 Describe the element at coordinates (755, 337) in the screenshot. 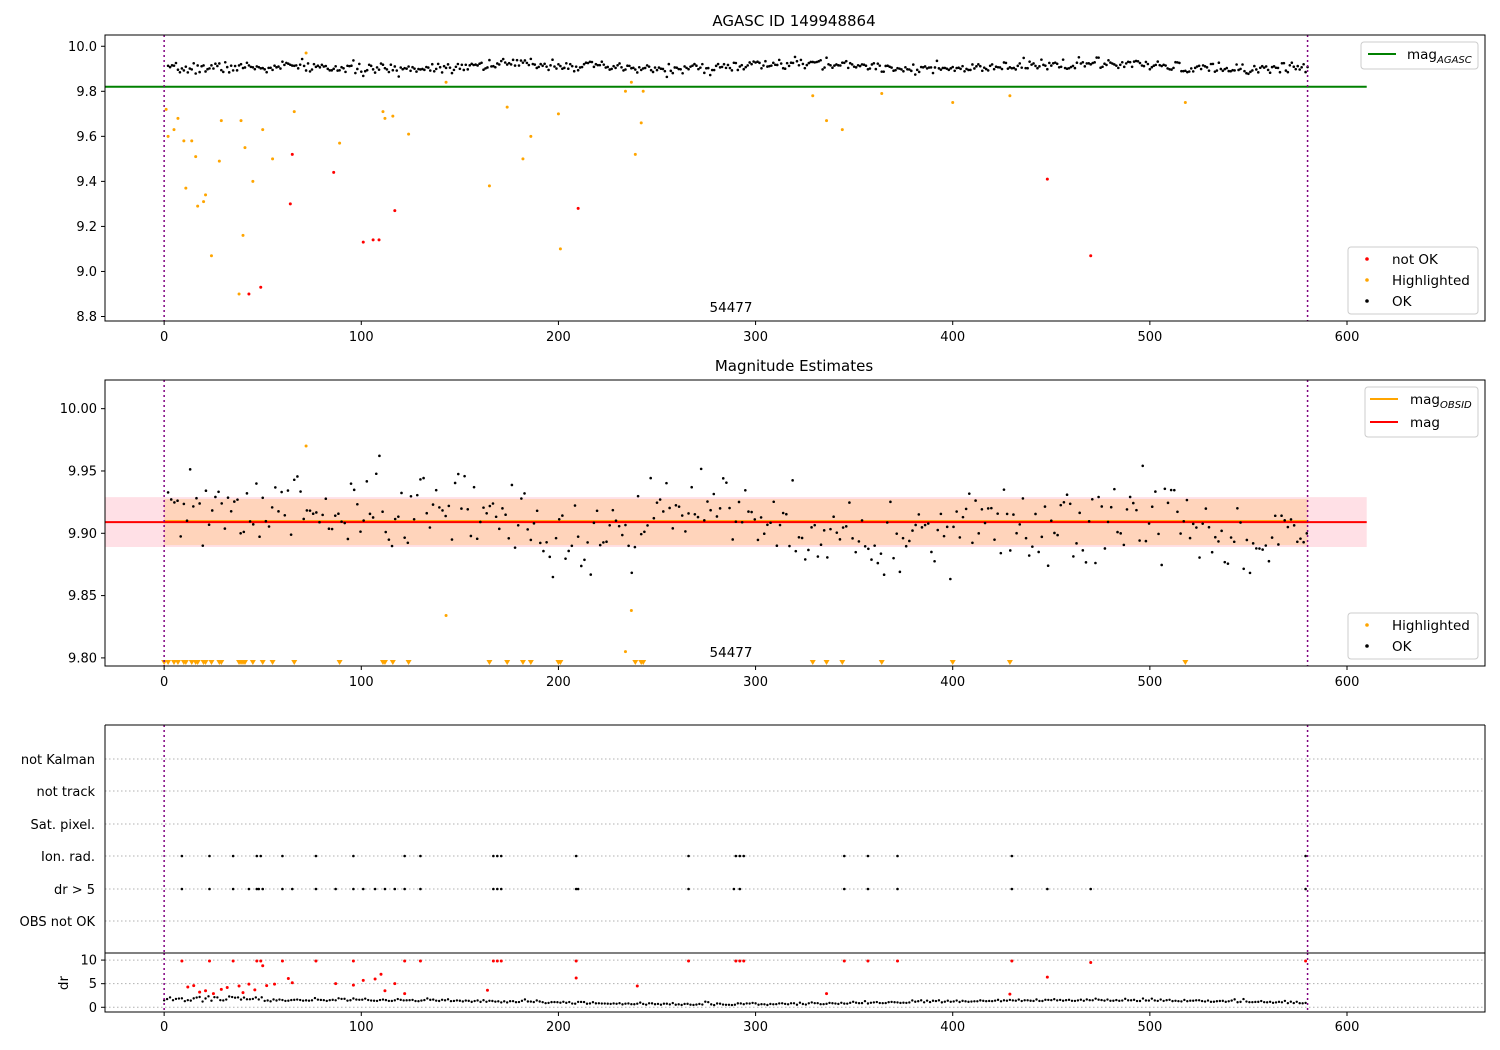

I see `x-tick-label: 300` at that location.